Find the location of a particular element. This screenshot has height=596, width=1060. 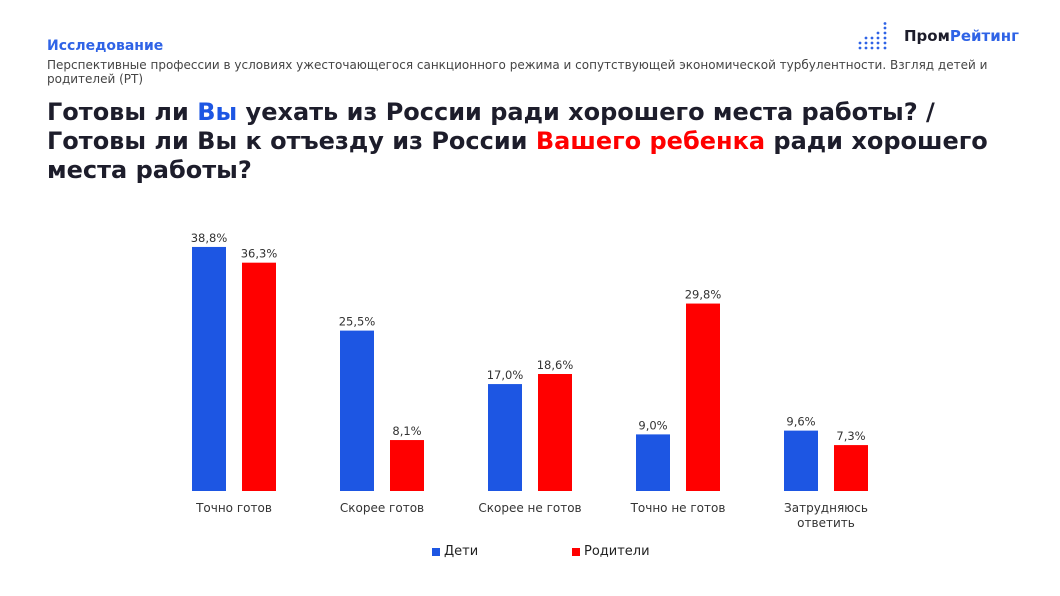

legend-swatch-children is located at coordinates (436, 551).